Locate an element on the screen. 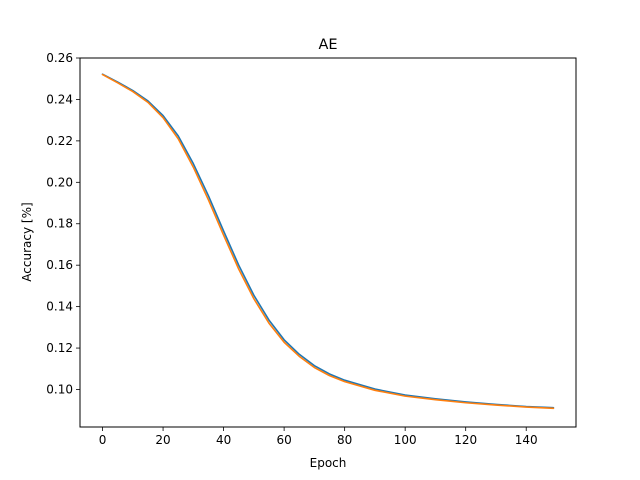  y-tick-label: 0.14 is located at coordinates (59, 307).